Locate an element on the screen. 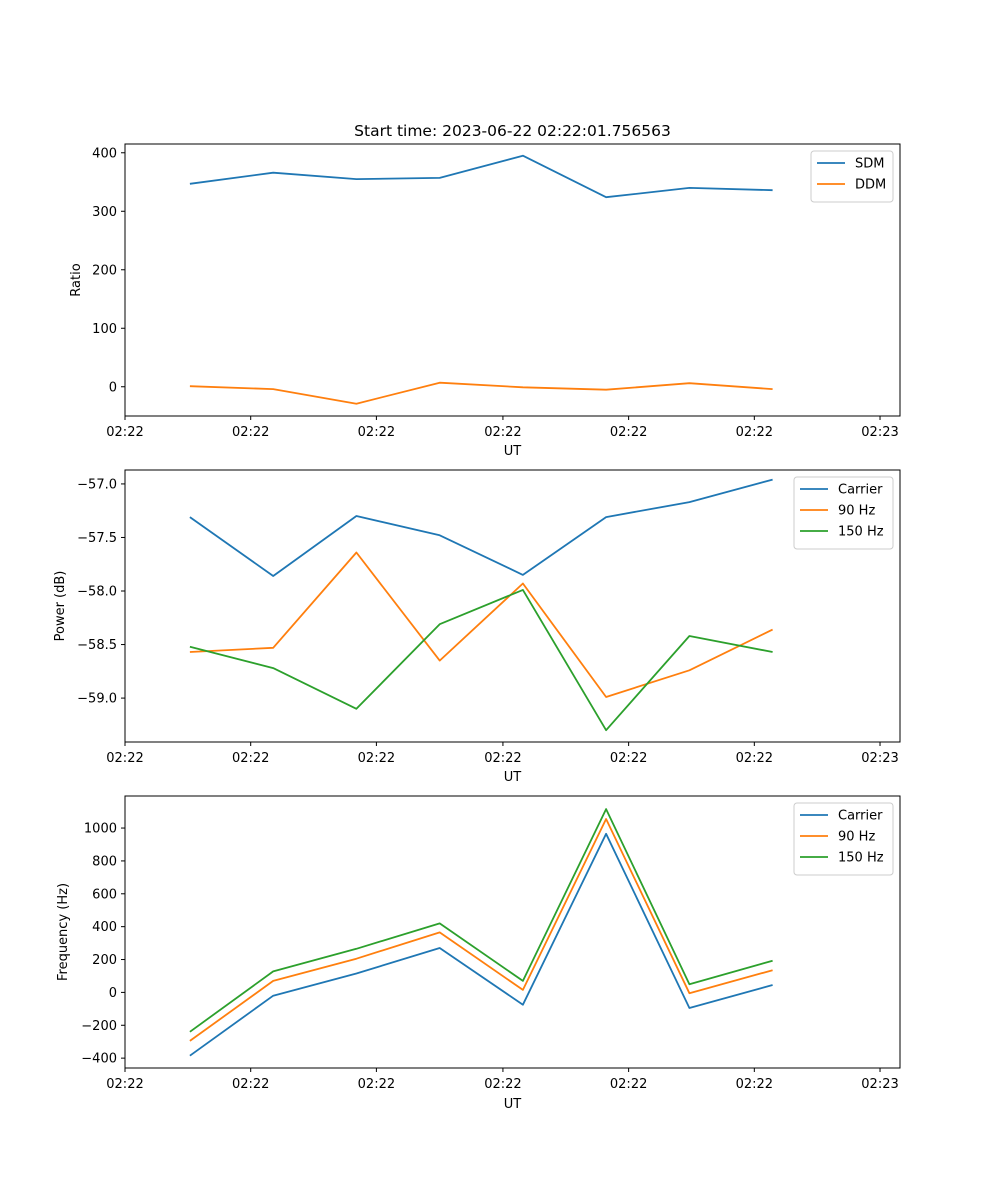 This screenshot has height=1200, width=1000. ratio-legend: SDM DDM is located at coordinates (852, 176).